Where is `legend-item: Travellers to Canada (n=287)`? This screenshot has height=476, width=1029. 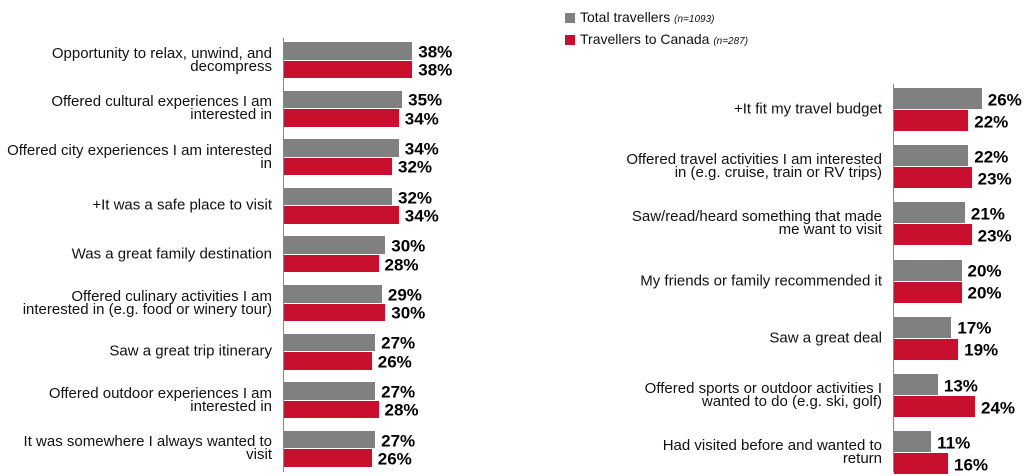 legend-item: Travellers to Canada (n=287) is located at coordinates (656, 40).